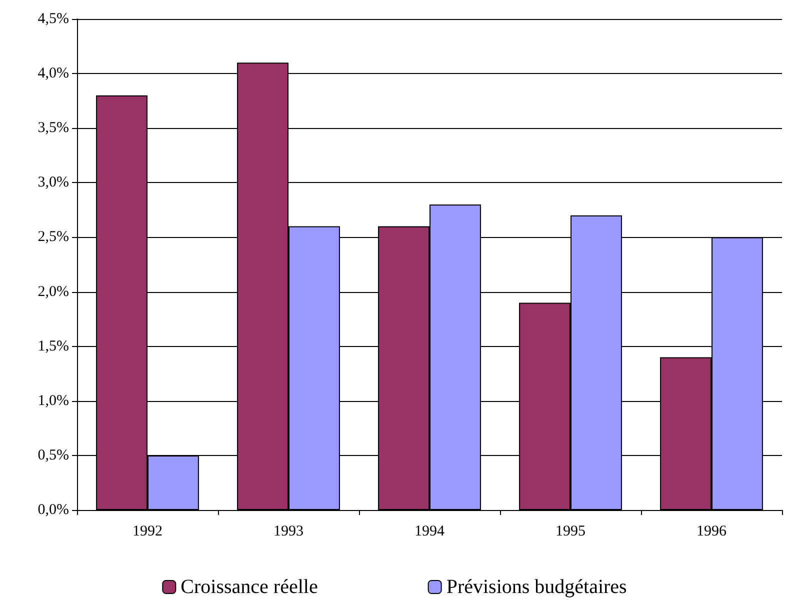  What do you see at coordinates (53, 292) in the screenshot?
I see `y-tick-label: 2,0%` at bounding box center [53, 292].